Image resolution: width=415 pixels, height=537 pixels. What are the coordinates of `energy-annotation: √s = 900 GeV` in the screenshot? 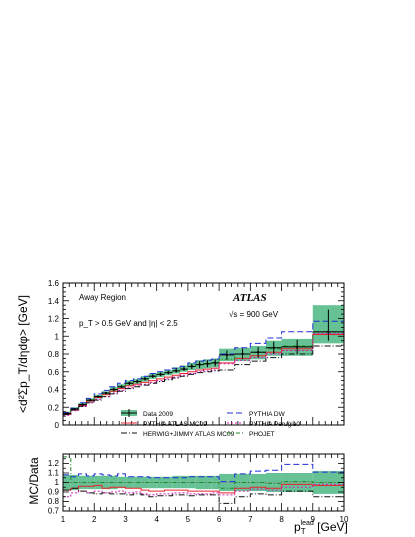 It's located at (254, 314).